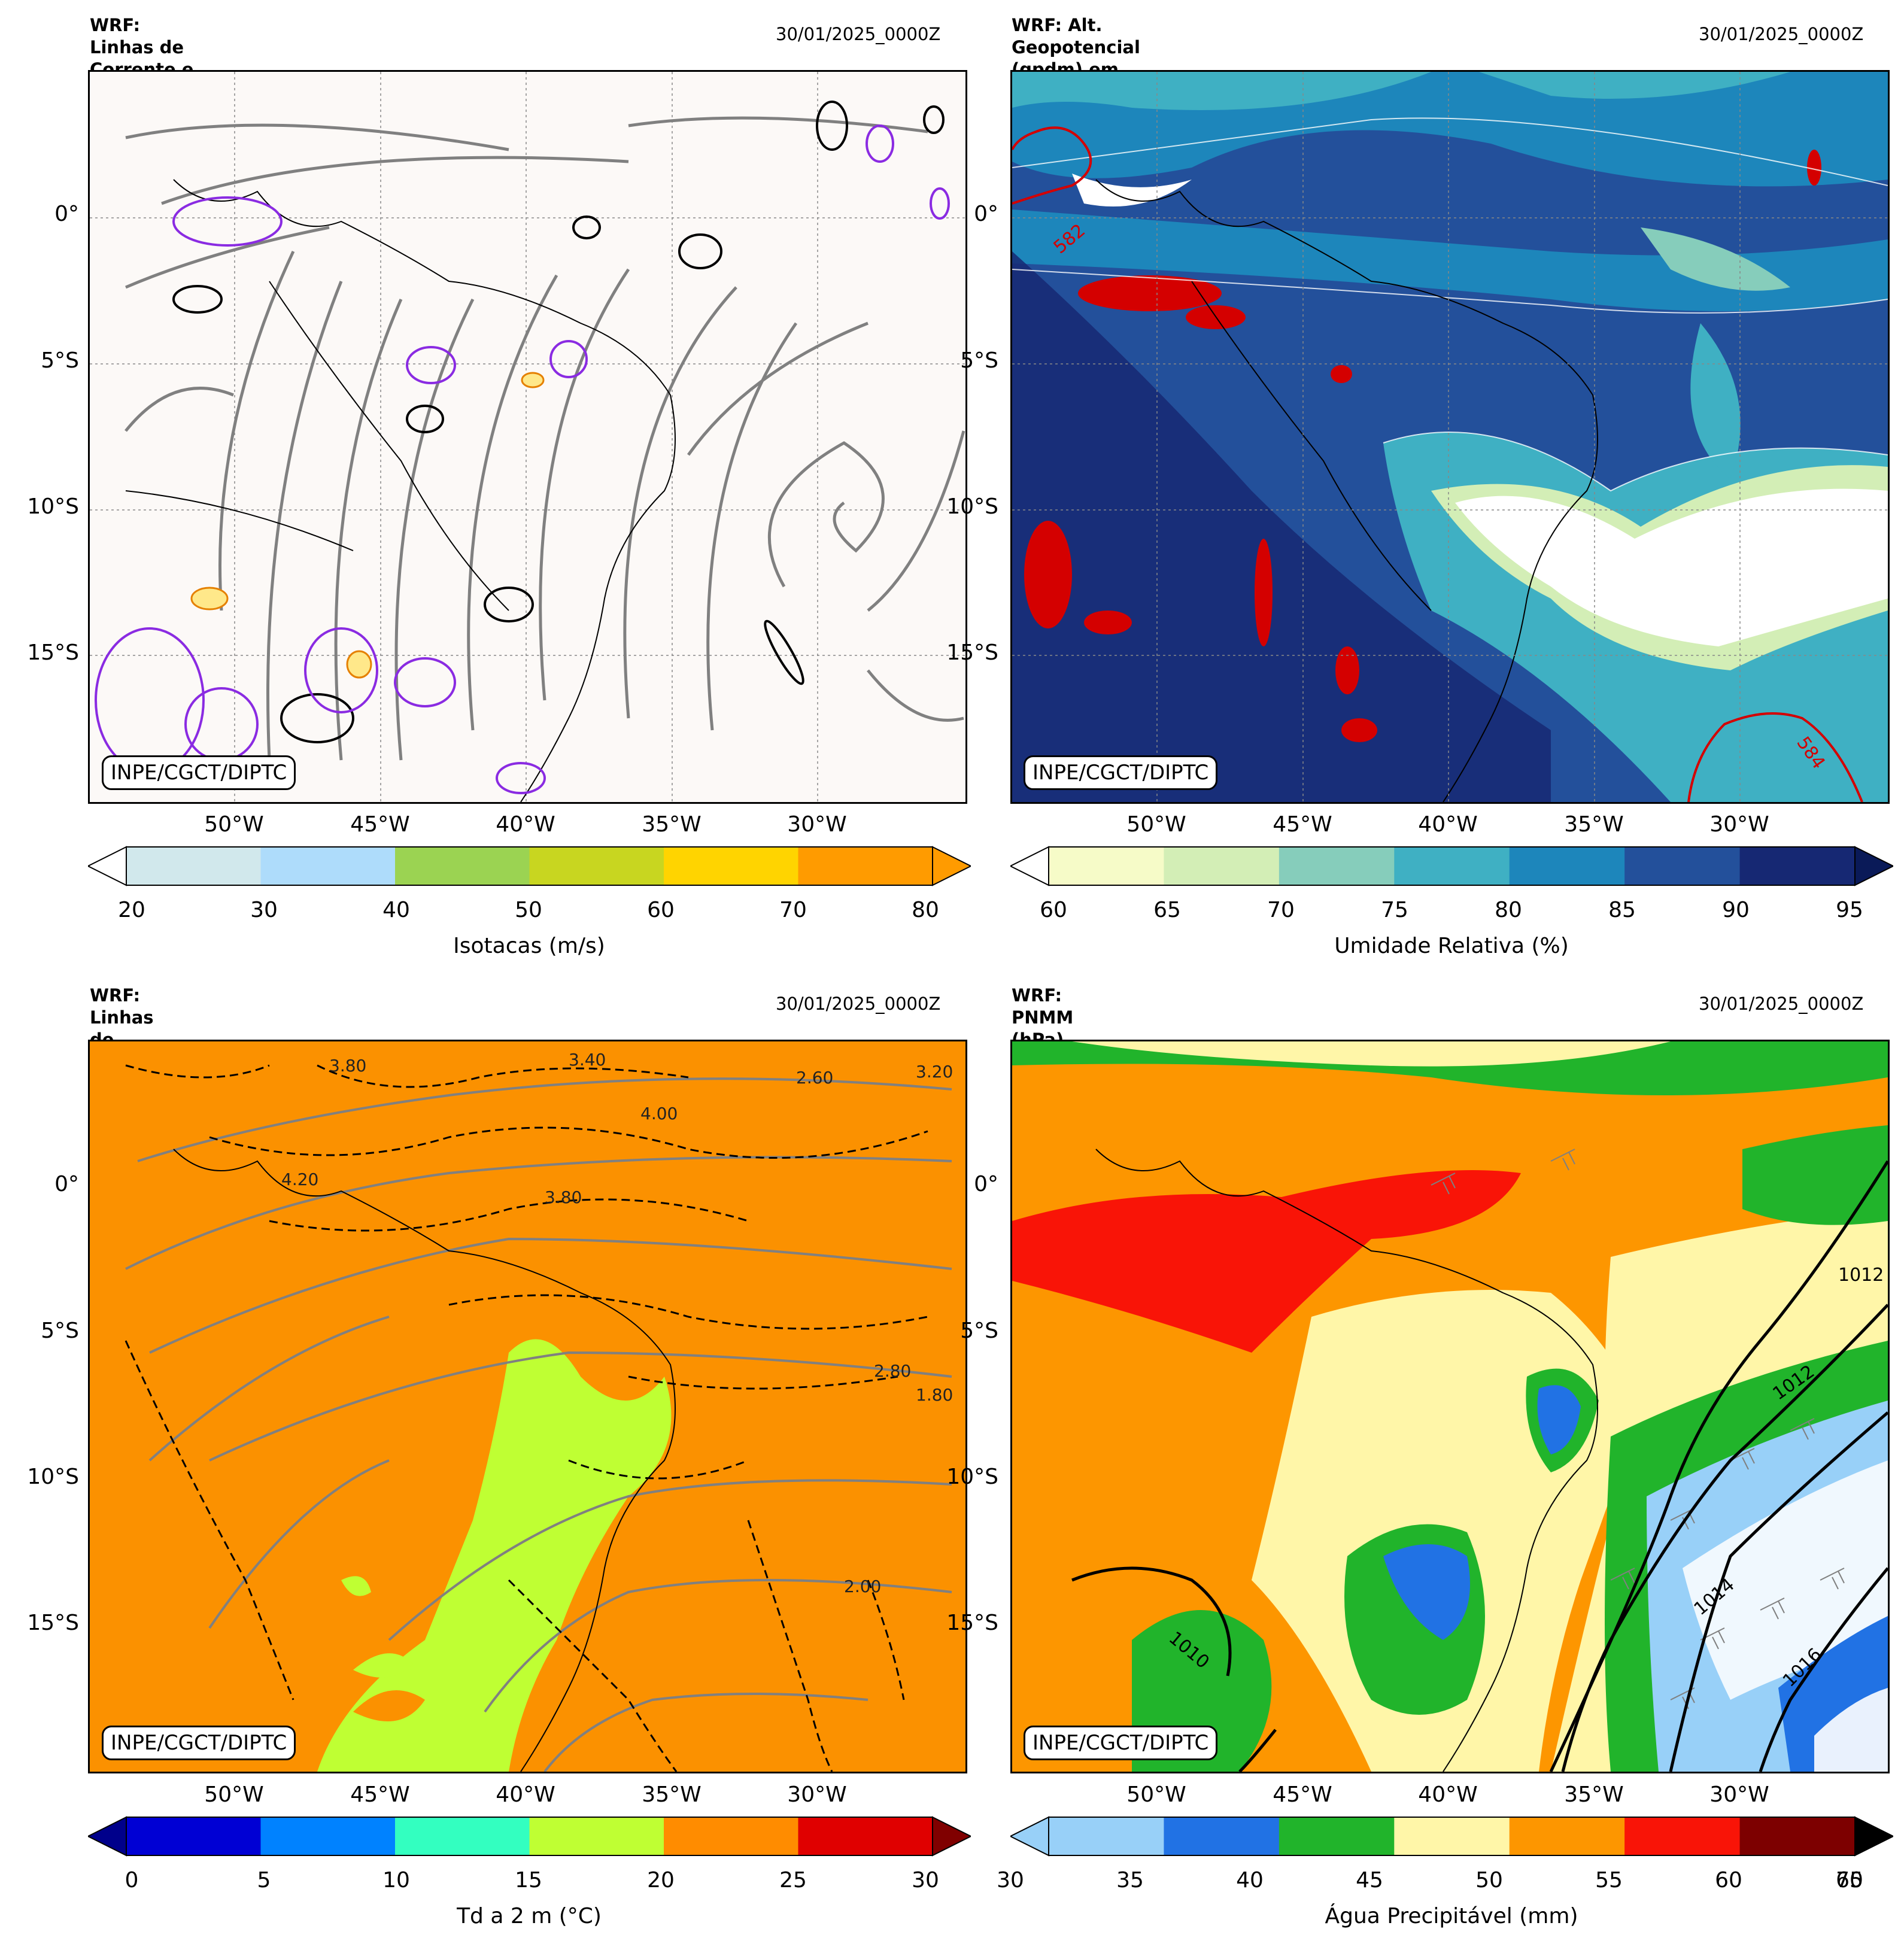 This screenshot has width=1904, height=1953. I want to click on divergence-contours, so click(558, 422).